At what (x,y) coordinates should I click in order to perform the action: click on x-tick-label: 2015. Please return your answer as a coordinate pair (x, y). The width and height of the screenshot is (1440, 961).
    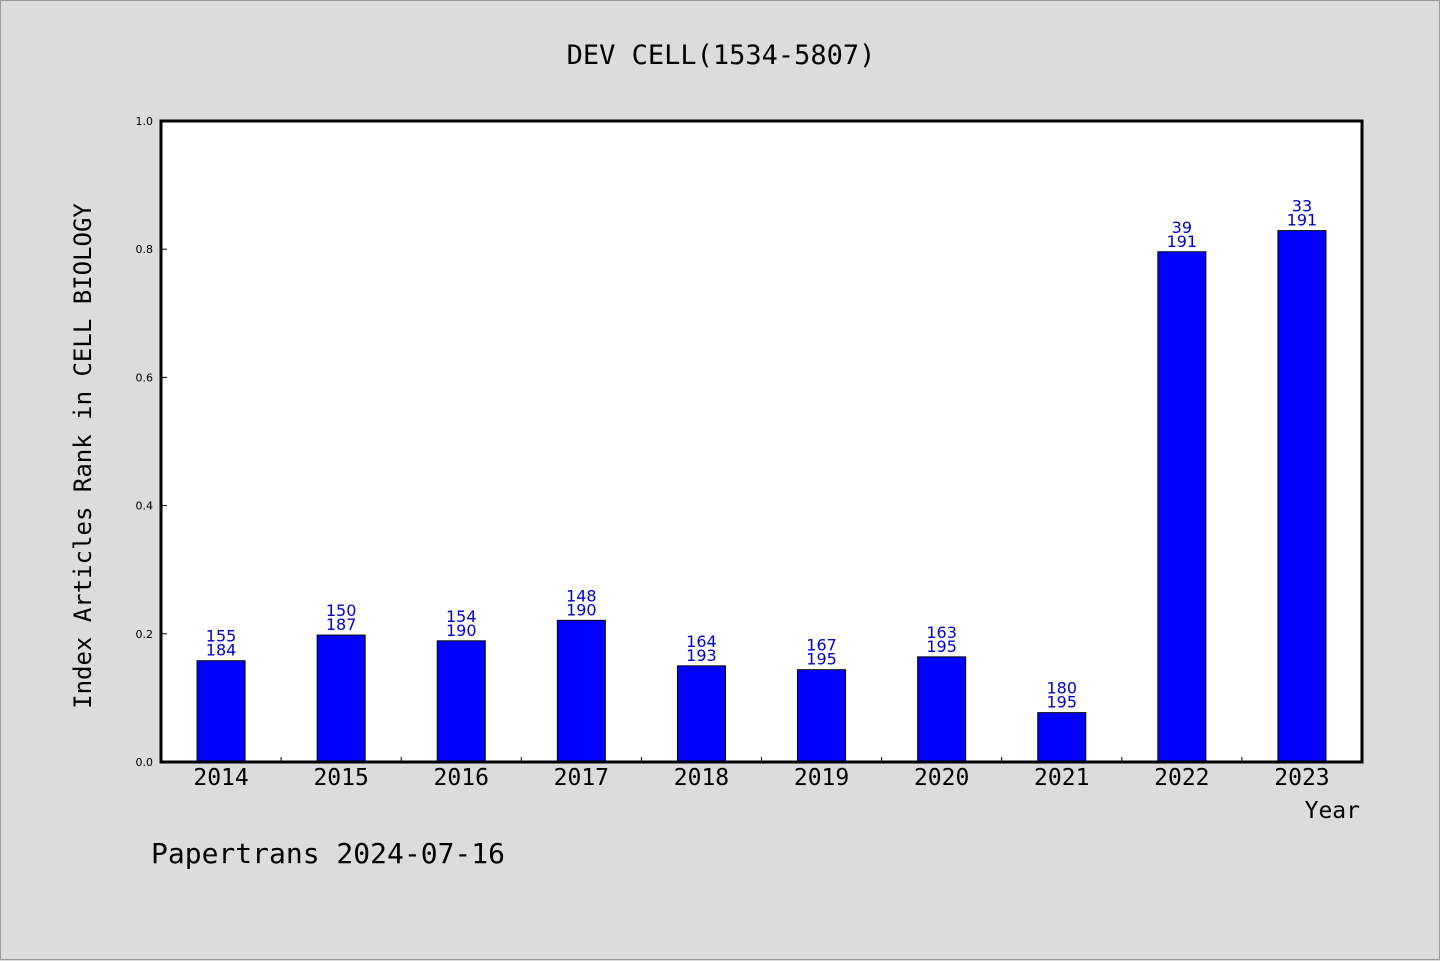
    Looking at the image, I should click on (340, 778).